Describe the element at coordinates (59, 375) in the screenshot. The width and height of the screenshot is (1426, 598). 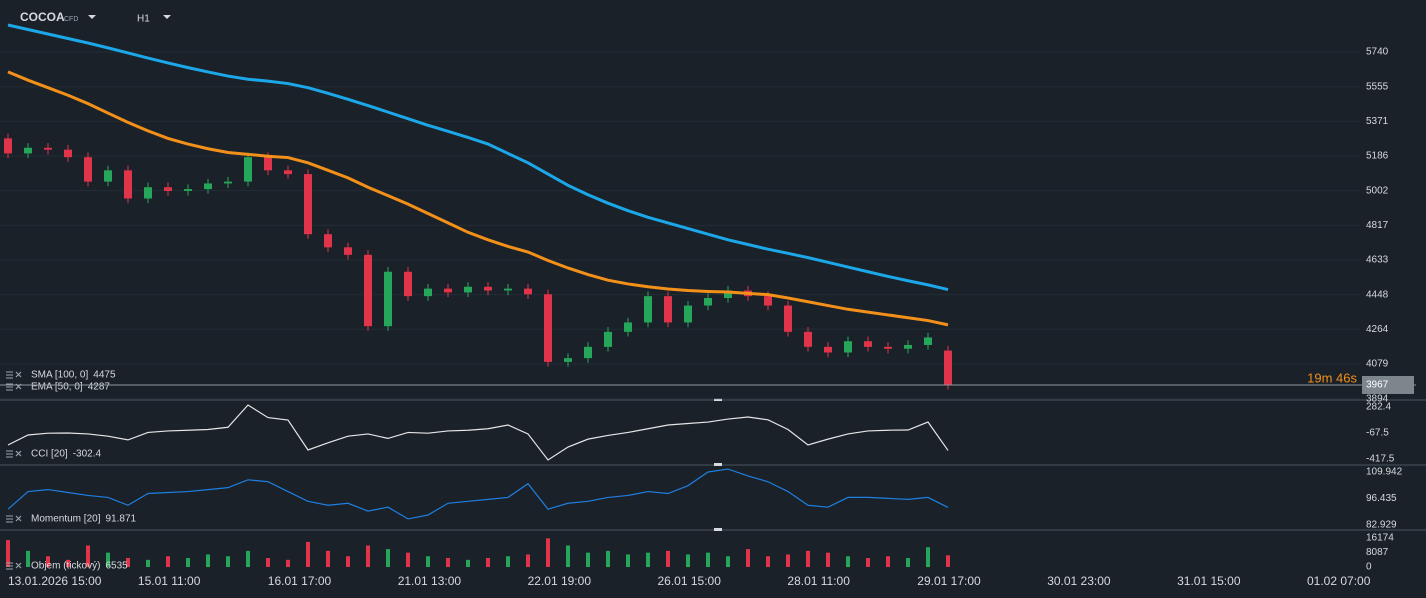
I see `legend-name: SMA [100, 0]` at that location.